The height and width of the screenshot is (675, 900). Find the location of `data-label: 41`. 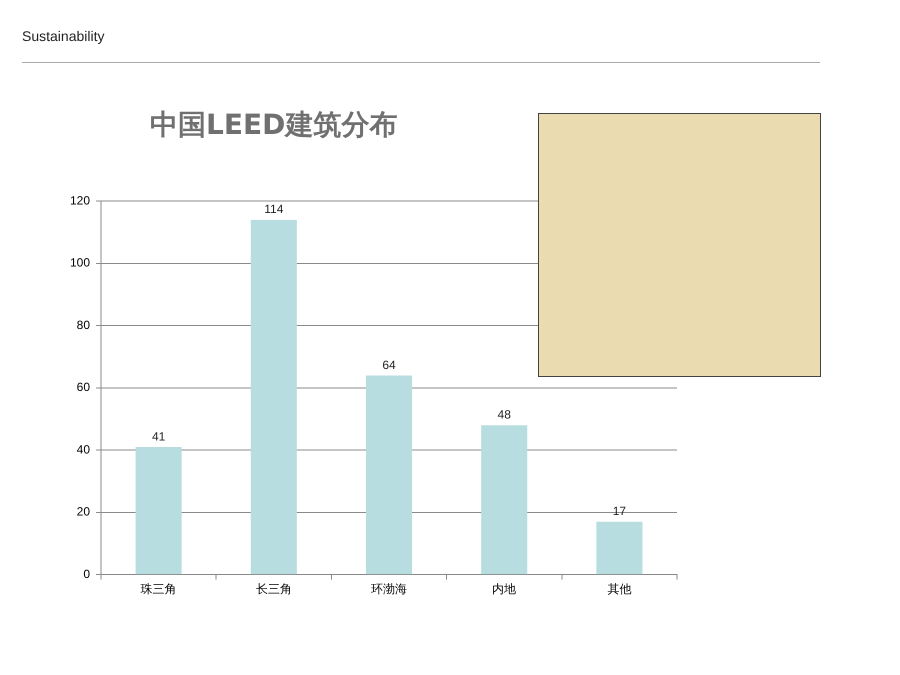

data-label: 41 is located at coordinates (159, 436).